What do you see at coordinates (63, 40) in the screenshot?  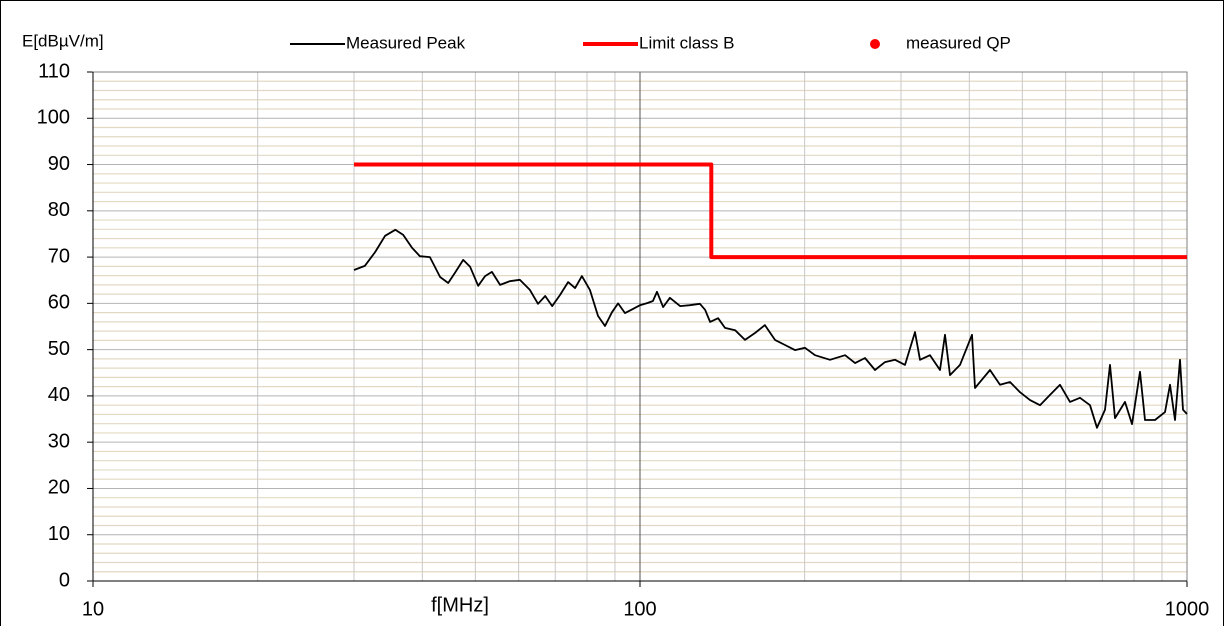 I see `y-axis-label: E[dBµV/m]` at bounding box center [63, 40].